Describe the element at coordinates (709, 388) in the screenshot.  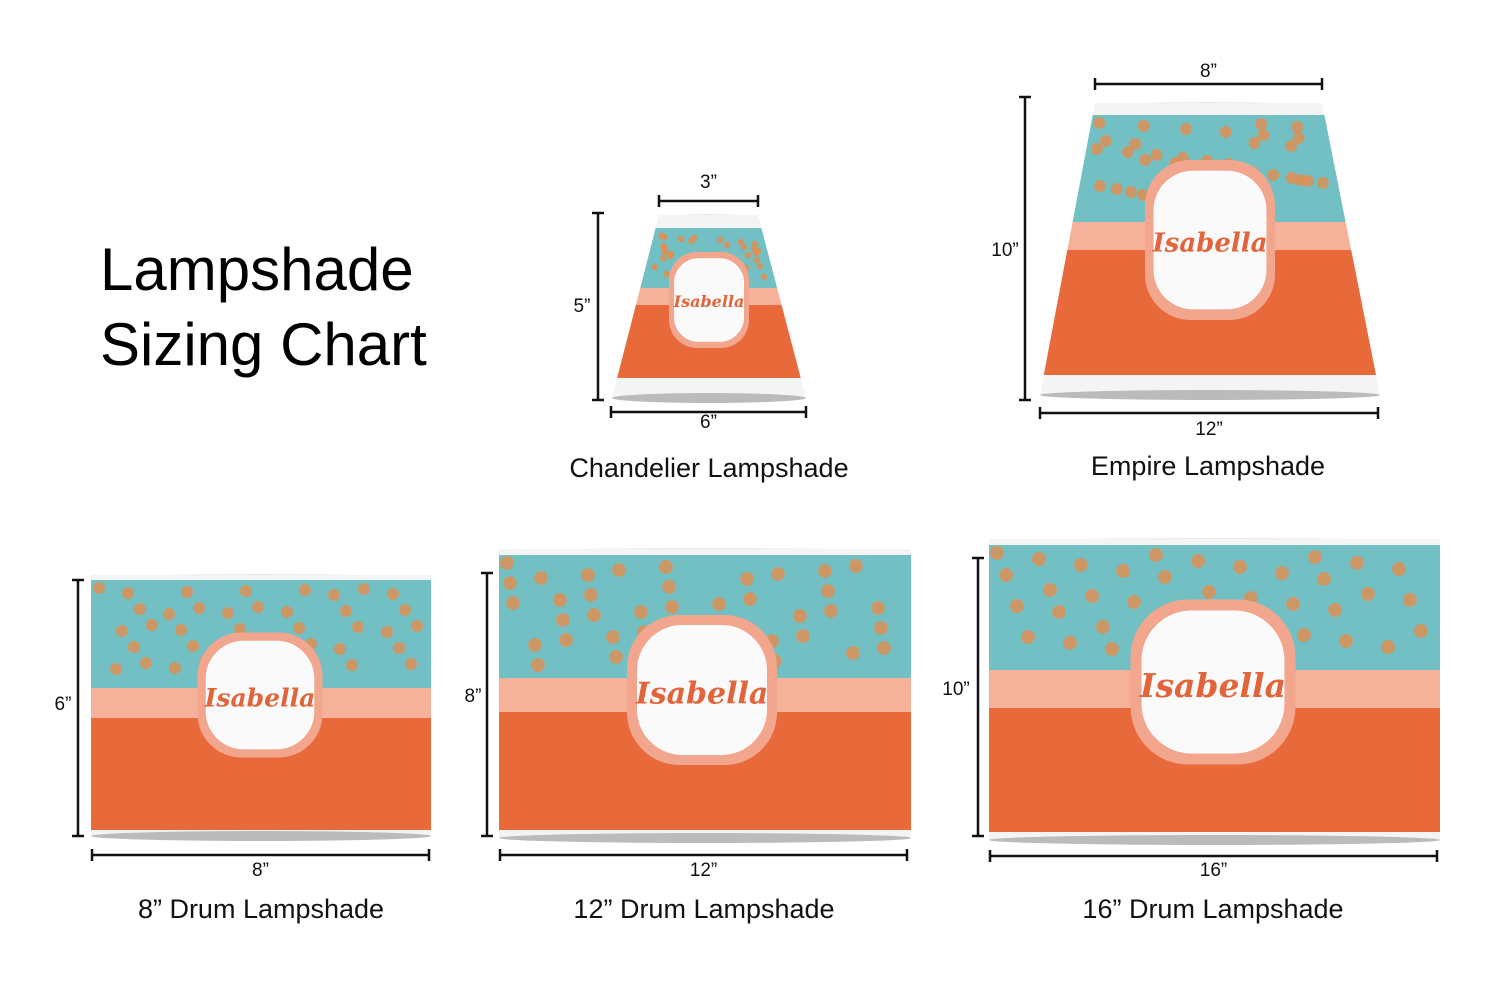
I see `bottom-rim-band` at that location.